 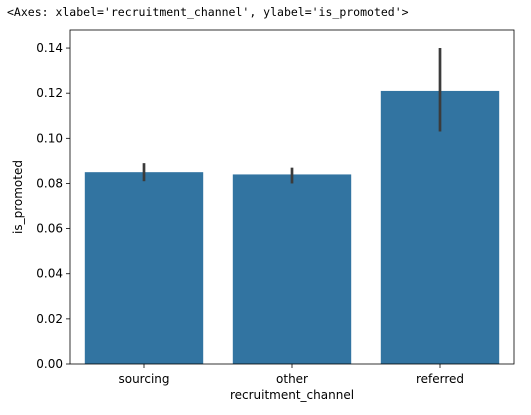 What do you see at coordinates (440, 379) in the screenshot?
I see `x-tick-label-referred: referred` at bounding box center [440, 379].